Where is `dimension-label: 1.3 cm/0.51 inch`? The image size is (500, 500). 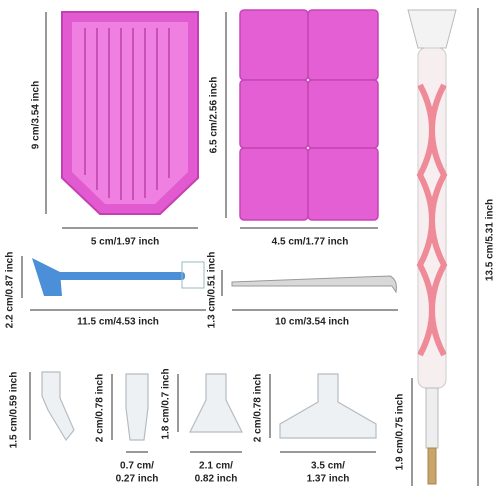 dimension-label: 1.3 cm/0.51 inch is located at coordinates (212, 290).